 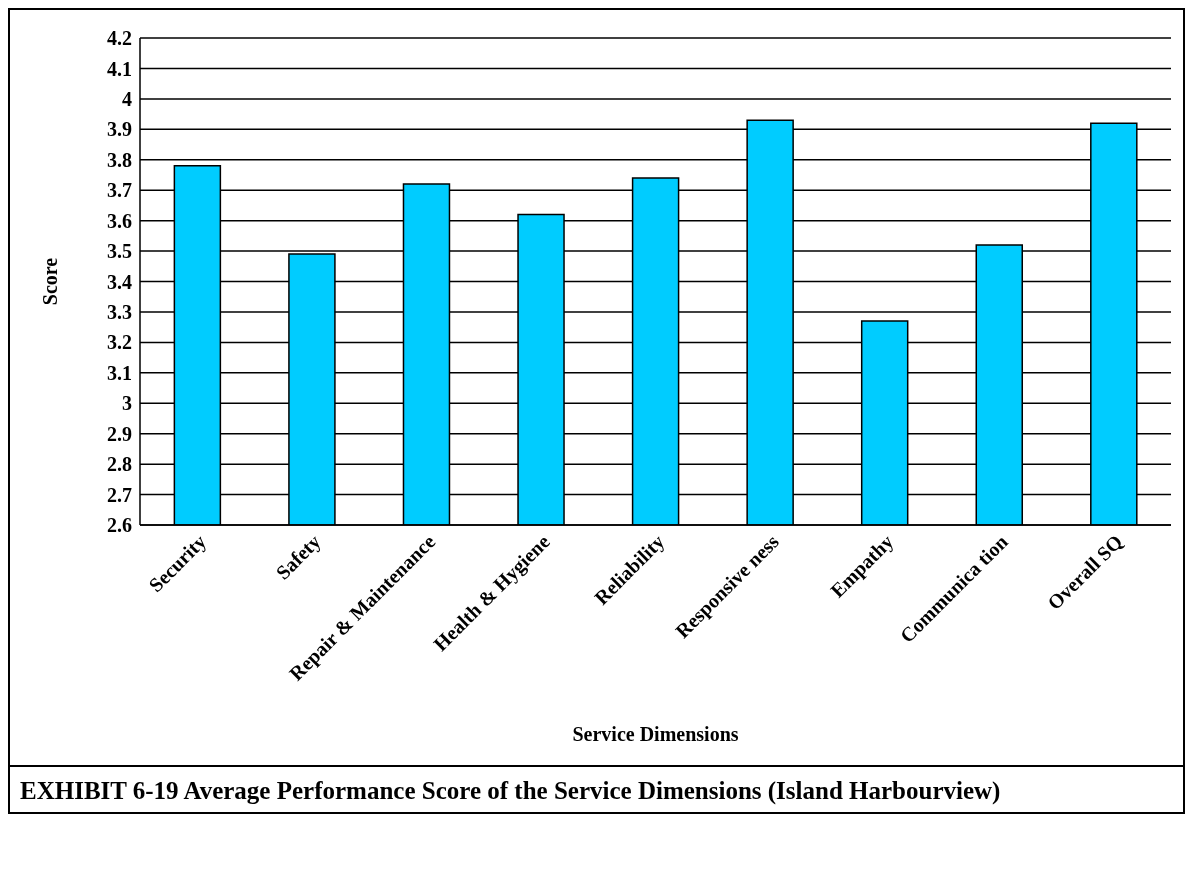 I want to click on y-tick-label: 3.2, so click(x=119, y=342).